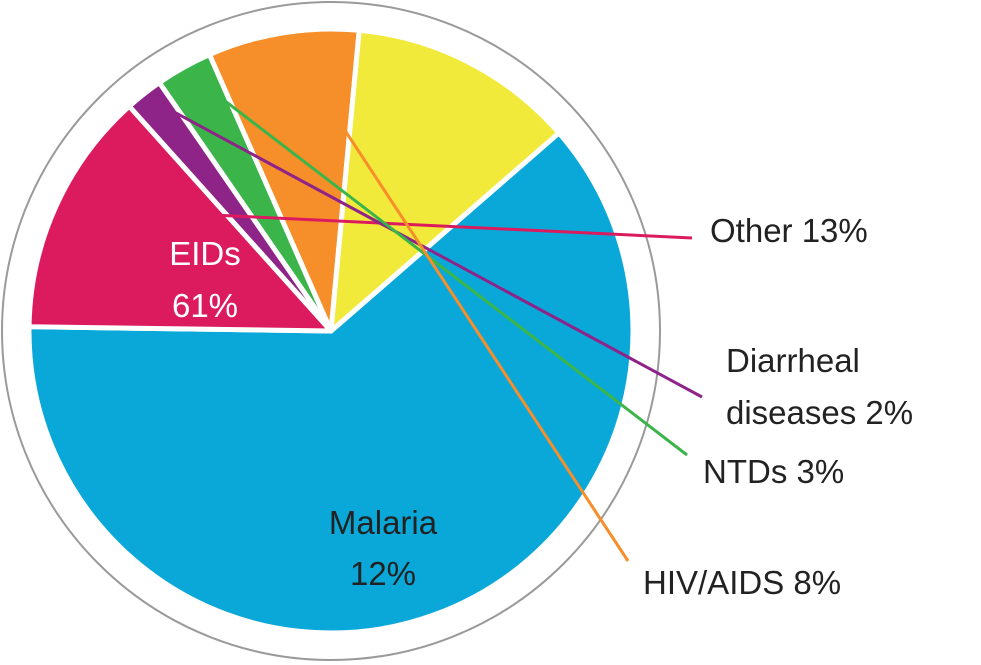 The image size is (981, 665). I want to click on label-hiv-aids: HIV/AIDS 8%, so click(742, 582).